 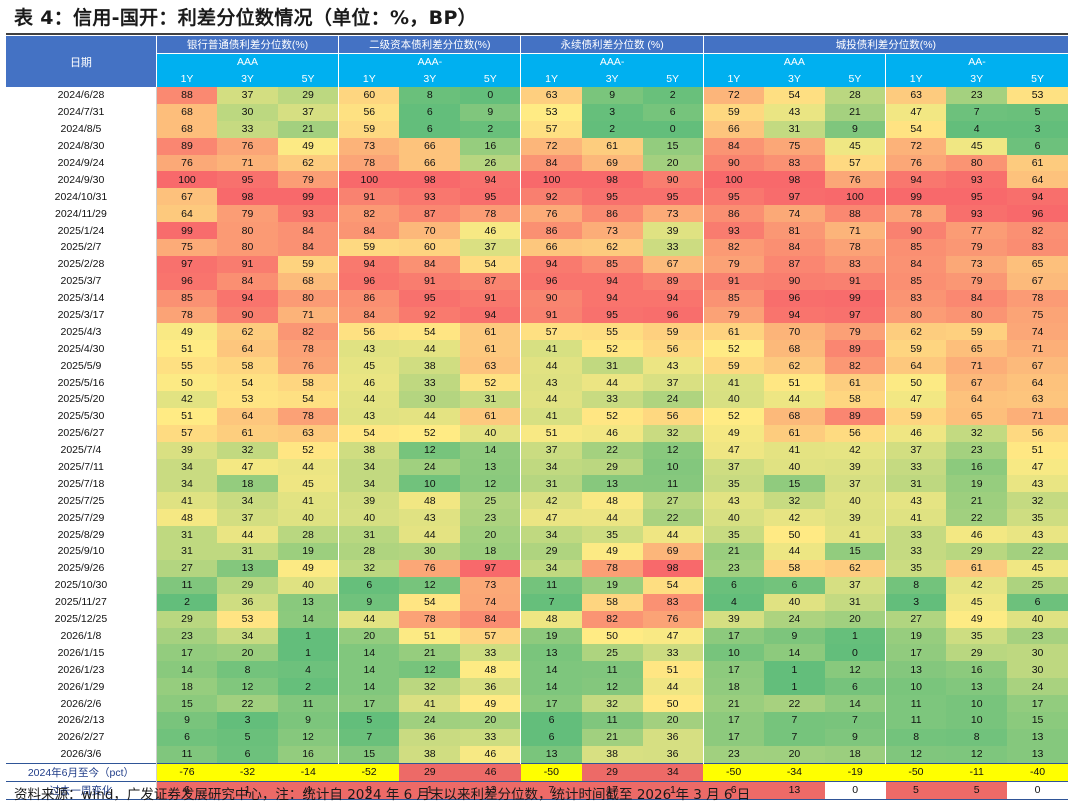 What do you see at coordinates (977, 585) in the screenshot?
I see `percentile-cell: 42` at bounding box center [977, 585].